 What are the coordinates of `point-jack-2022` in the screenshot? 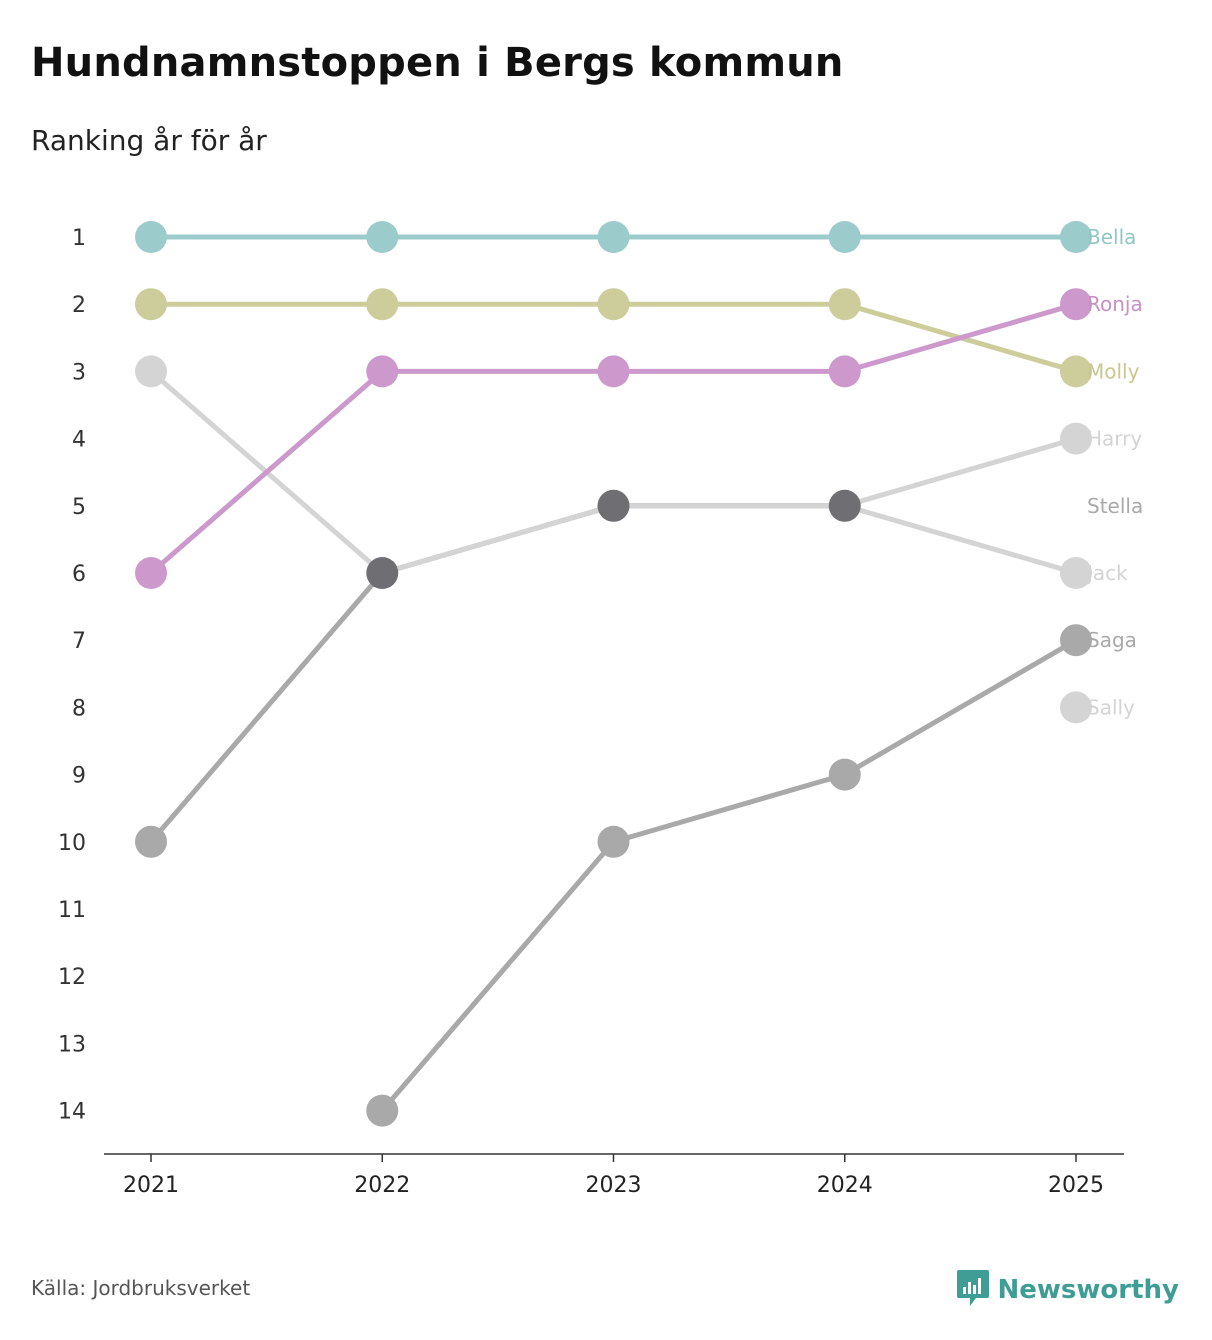 It's located at (382, 573).